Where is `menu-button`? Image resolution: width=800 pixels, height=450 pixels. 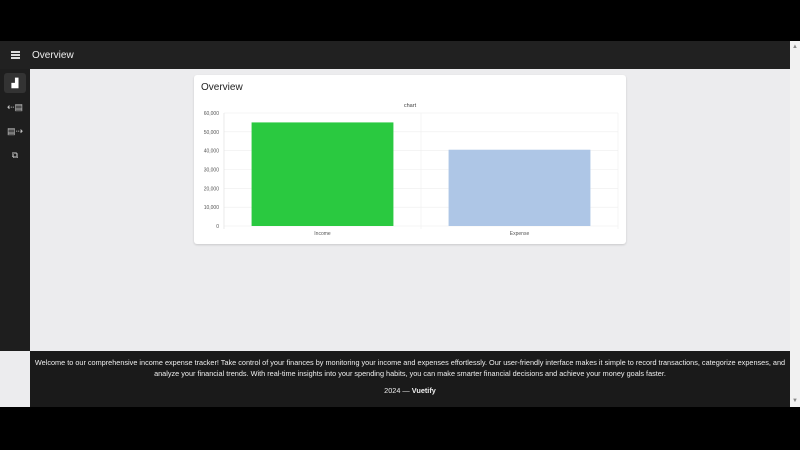 menu-button is located at coordinates (15, 55).